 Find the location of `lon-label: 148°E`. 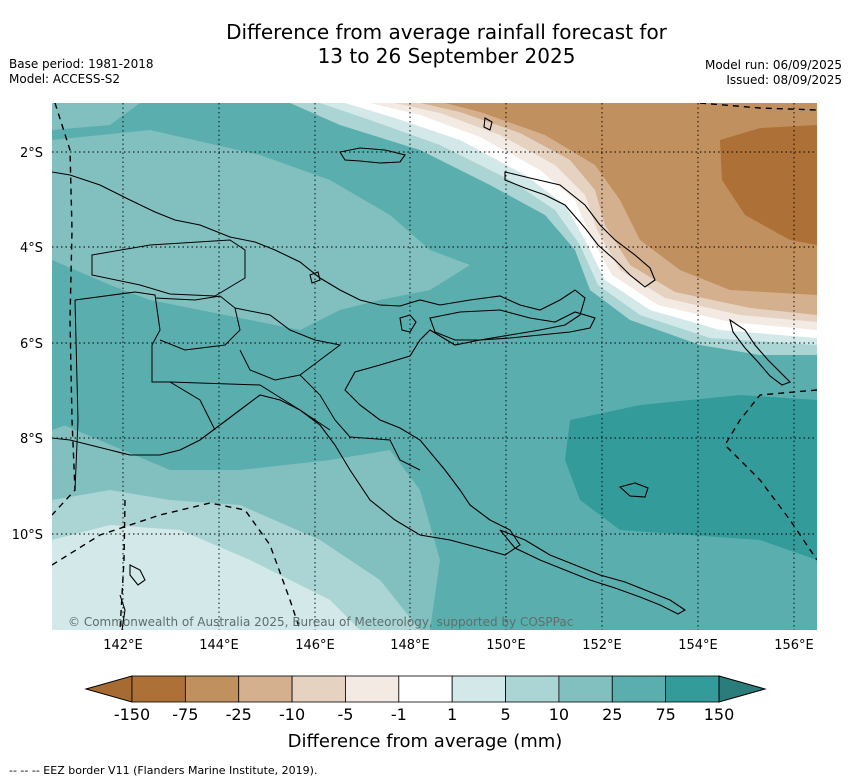

lon-label: 148°E is located at coordinates (410, 645).